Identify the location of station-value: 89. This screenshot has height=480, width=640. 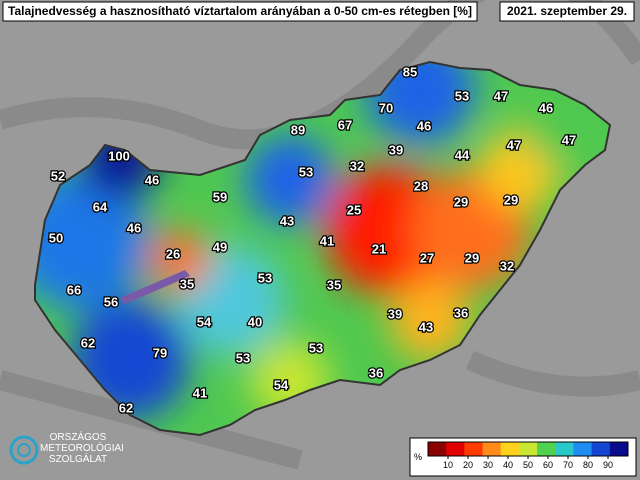
(298, 129).